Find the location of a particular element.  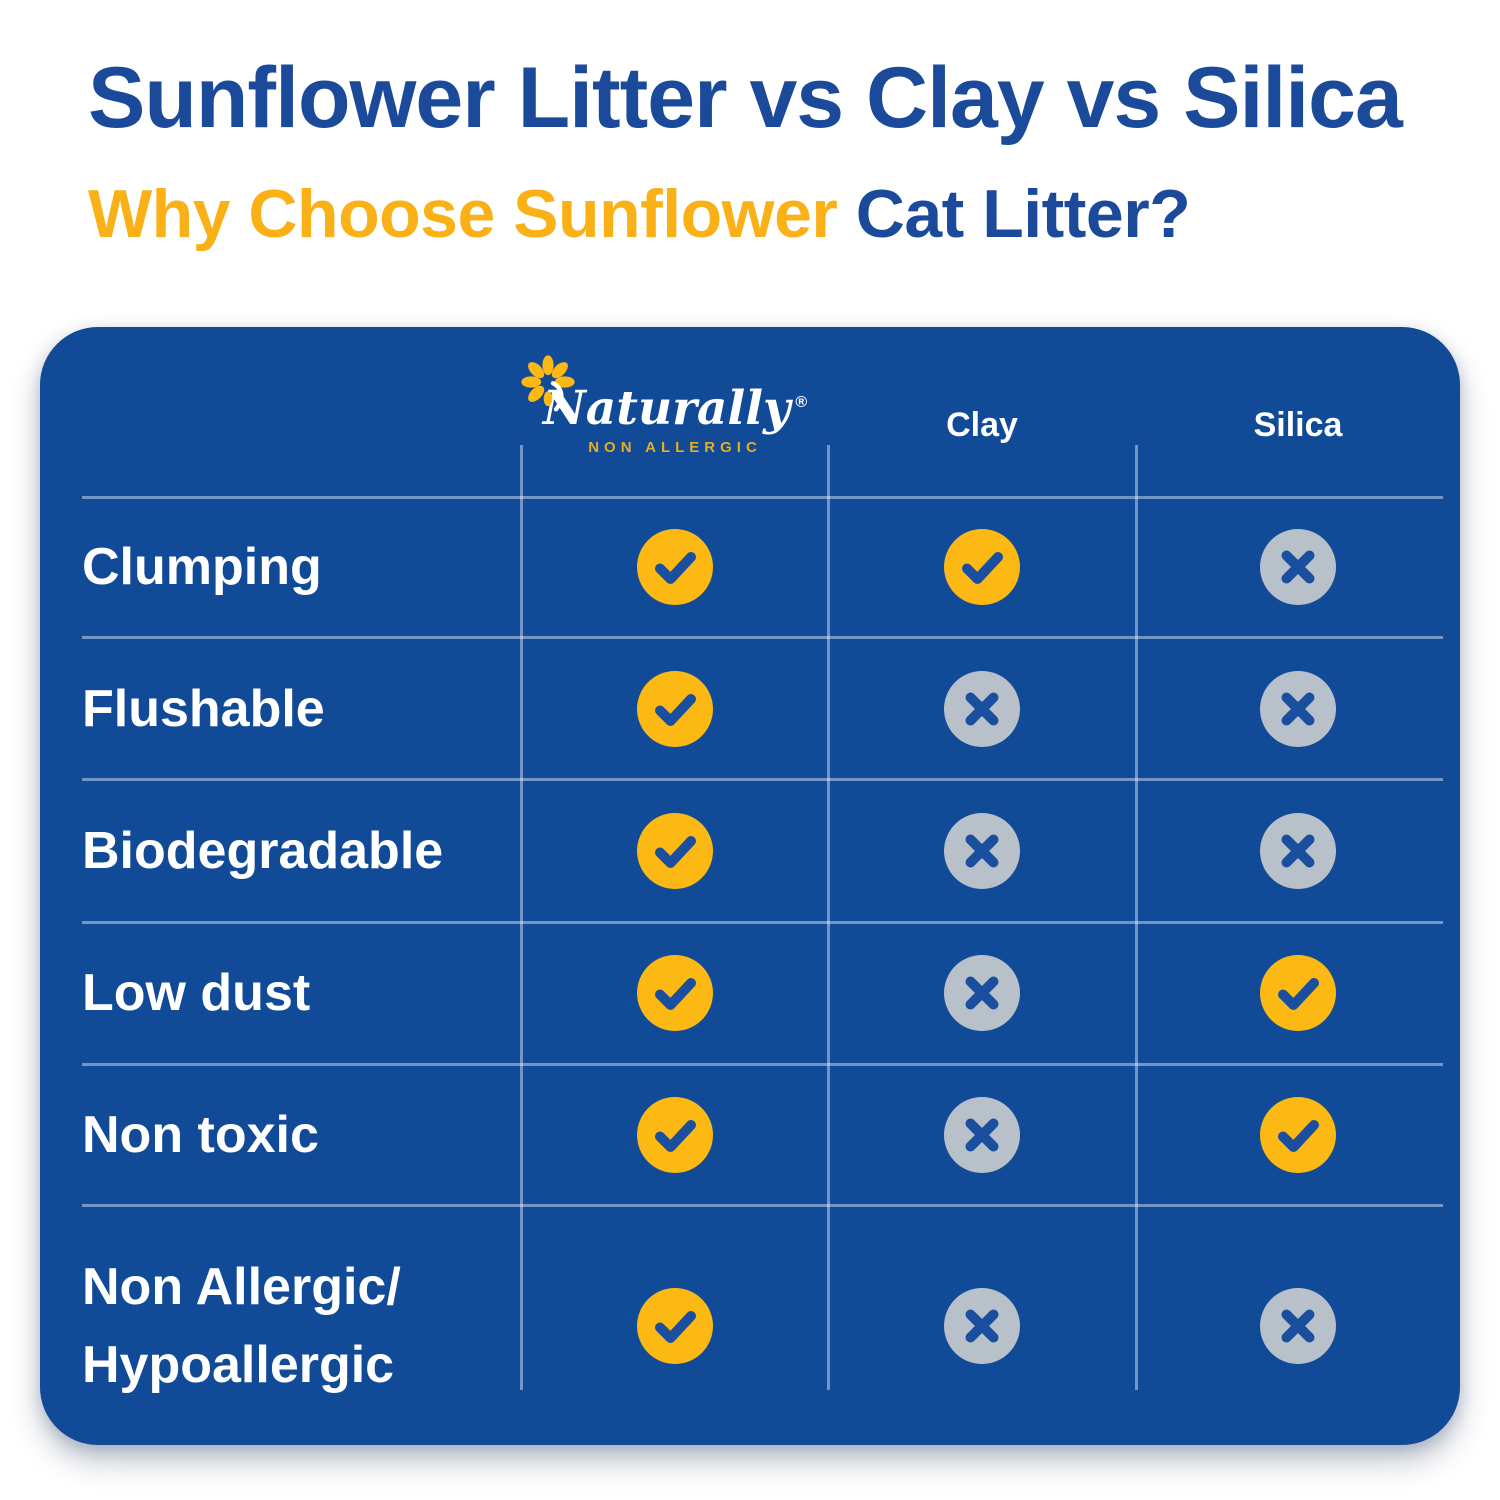

feature-label: Non toxic is located at coordinates (200, 1135).